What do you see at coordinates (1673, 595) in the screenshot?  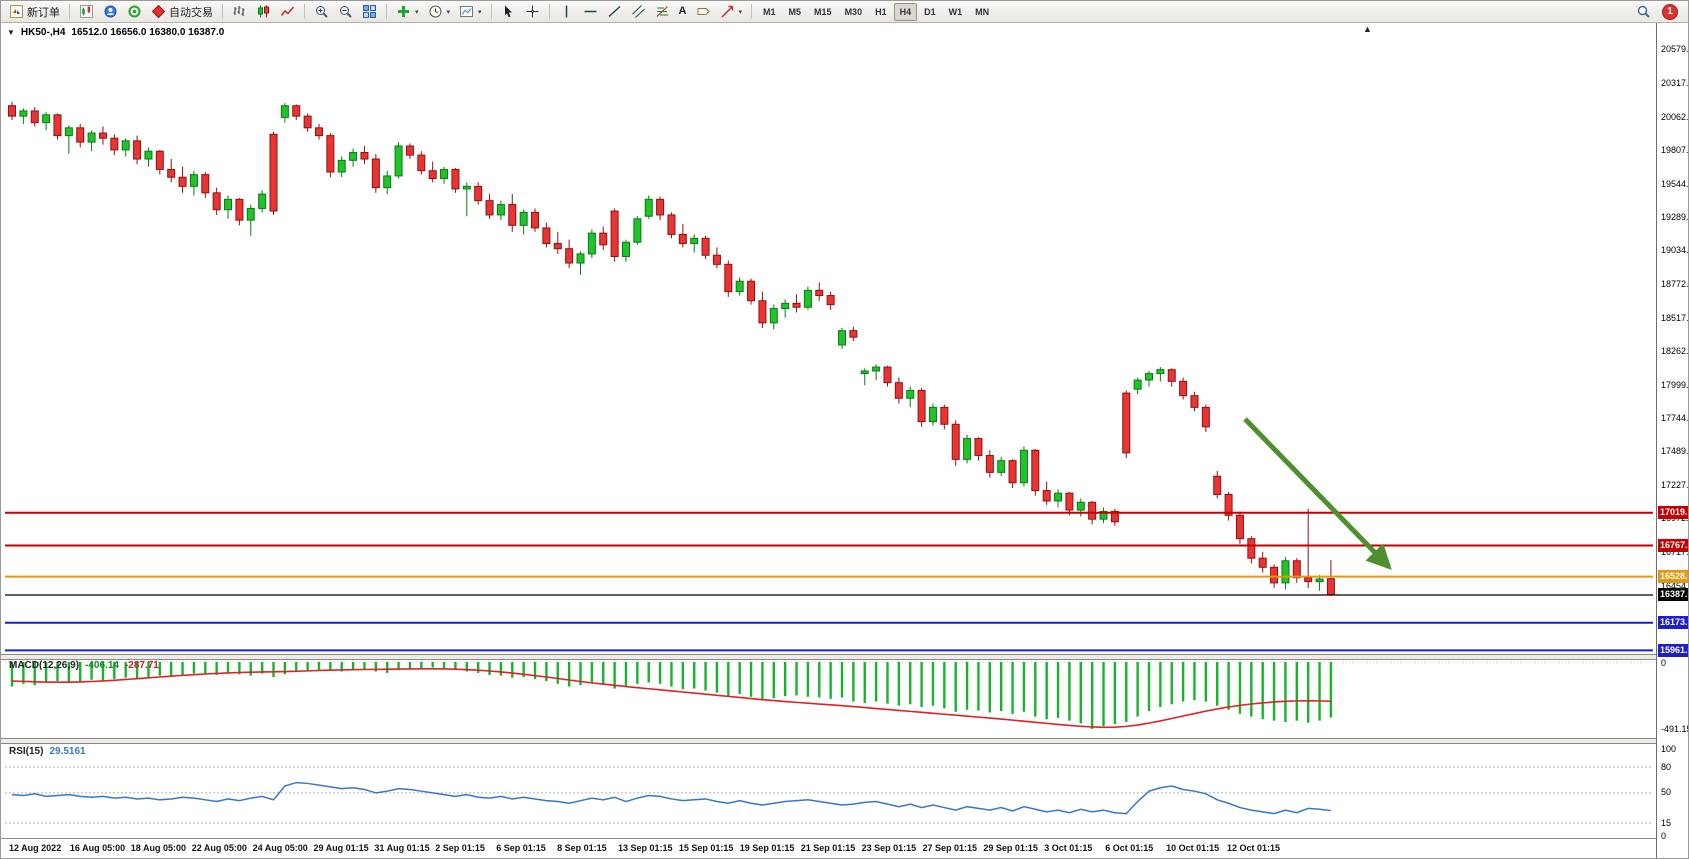 I see `price-line-badge: 16387.0` at bounding box center [1673, 595].